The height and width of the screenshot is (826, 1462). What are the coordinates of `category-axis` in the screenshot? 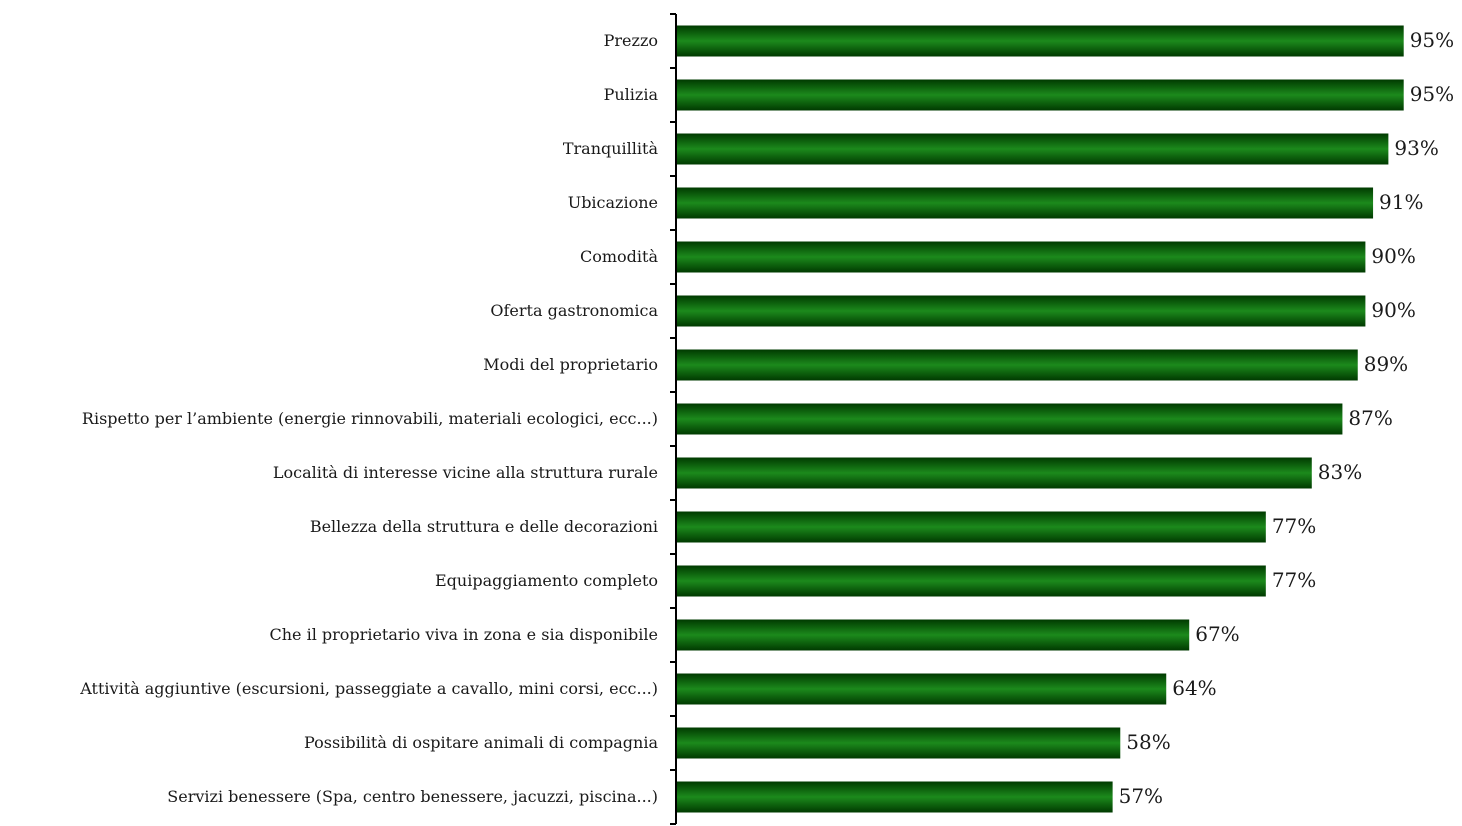 It's located at (673, 419).